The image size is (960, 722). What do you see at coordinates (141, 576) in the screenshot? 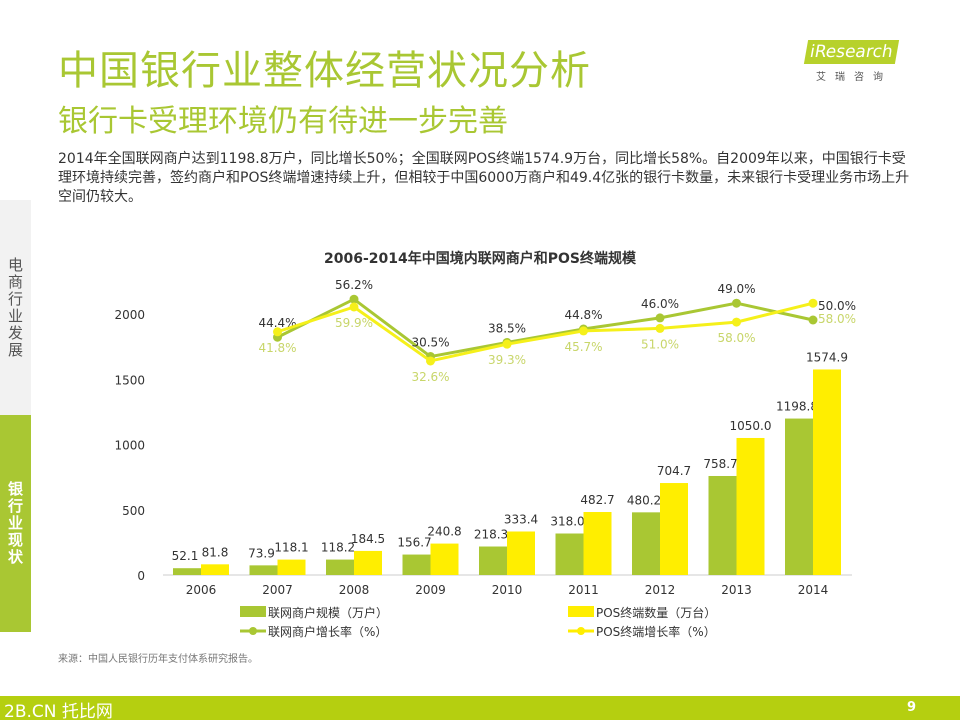
I see `y-tick-label: 0` at bounding box center [141, 576].